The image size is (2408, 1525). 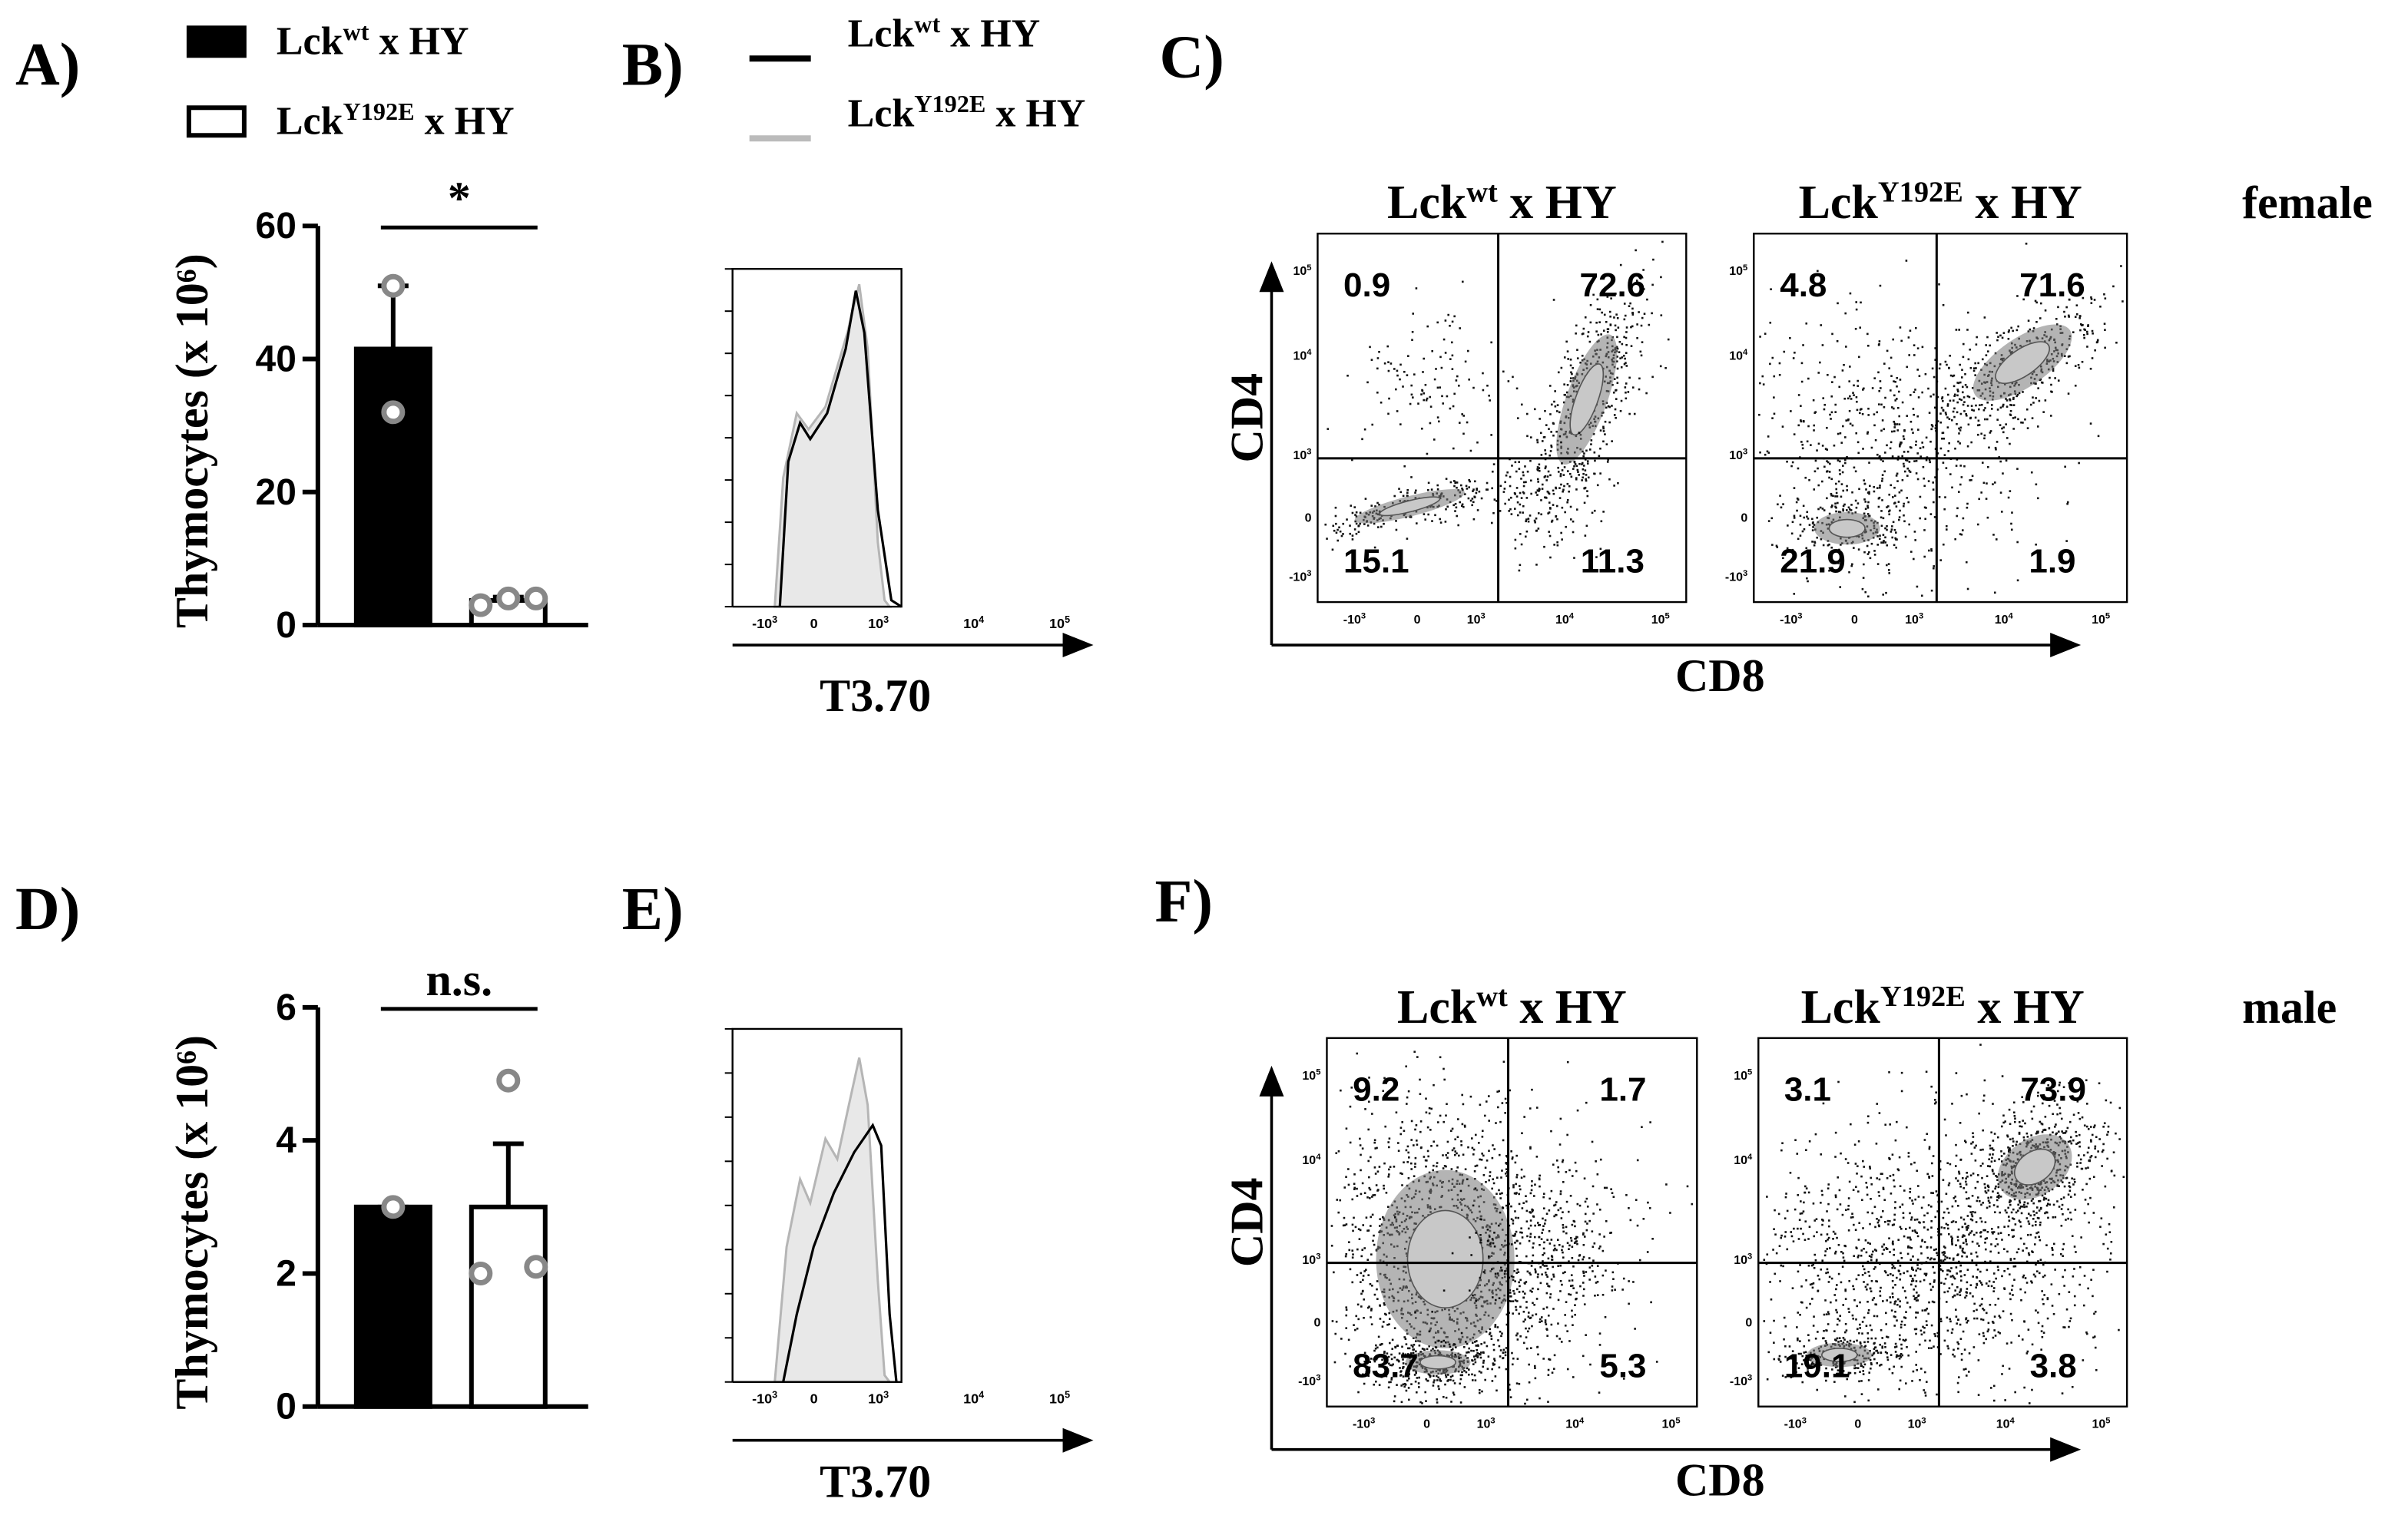 What do you see at coordinates (1366, 285) in the screenshot?
I see `quadrant-percent: 0.9` at bounding box center [1366, 285].